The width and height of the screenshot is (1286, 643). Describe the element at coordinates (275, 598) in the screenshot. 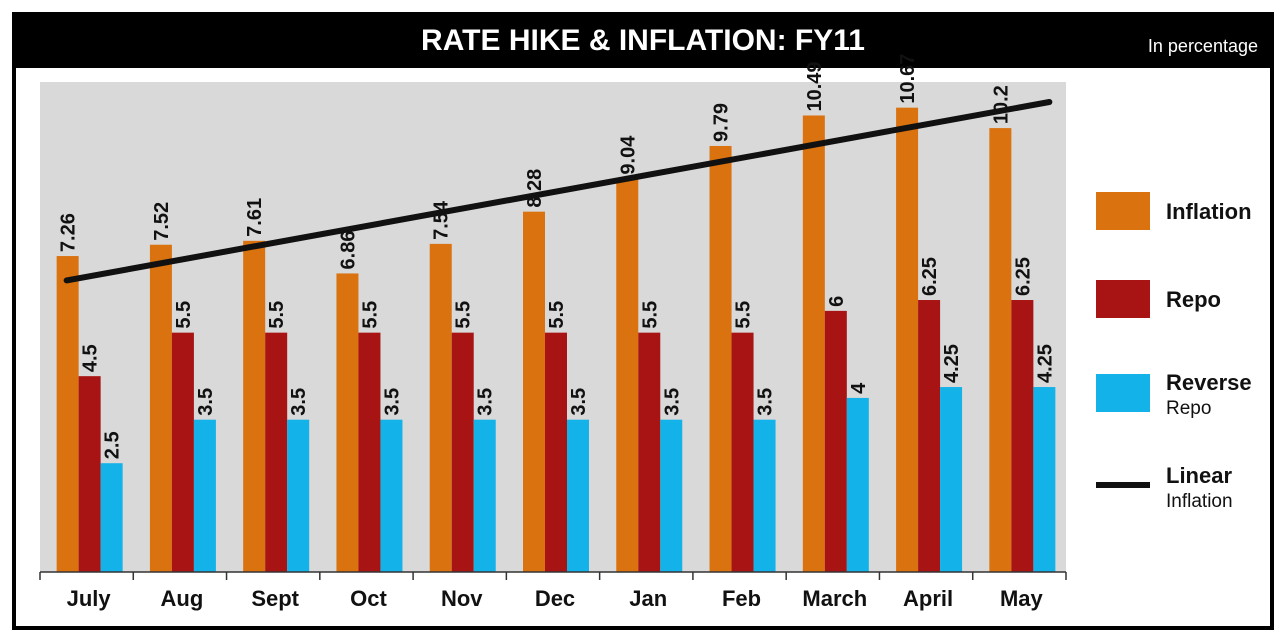

I see `x-tick-label: Sept` at that location.